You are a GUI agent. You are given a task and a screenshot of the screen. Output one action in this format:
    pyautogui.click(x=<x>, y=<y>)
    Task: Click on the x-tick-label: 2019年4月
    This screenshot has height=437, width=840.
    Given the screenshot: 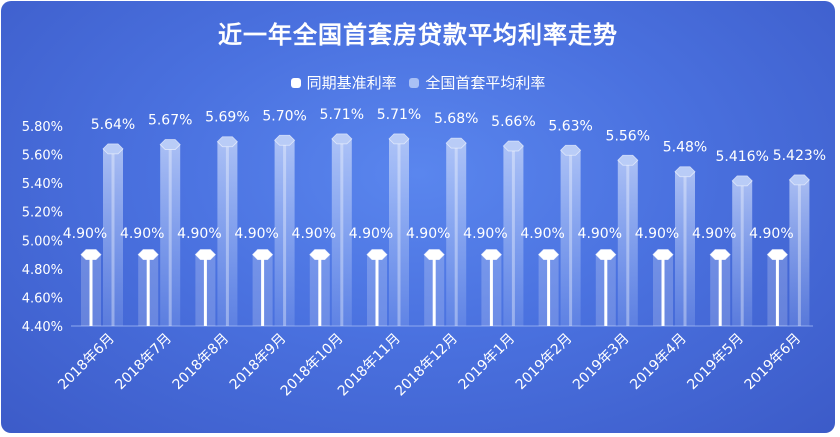 What is the action you would take?
    pyautogui.click(x=658, y=362)
    